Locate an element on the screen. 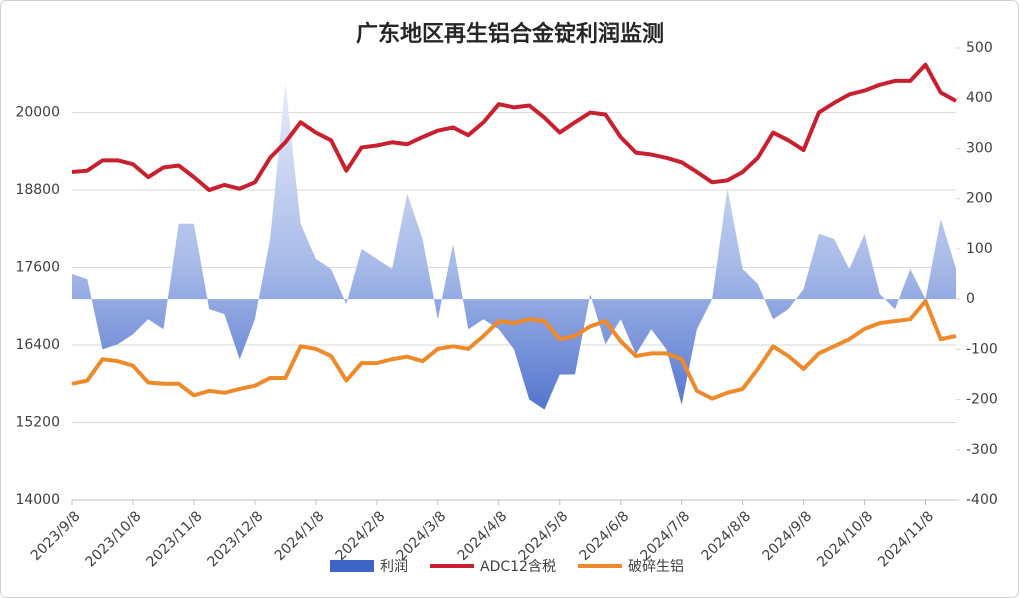 This screenshot has height=598, width=1019. y2-tick-label: 500 is located at coordinates (979, 48).